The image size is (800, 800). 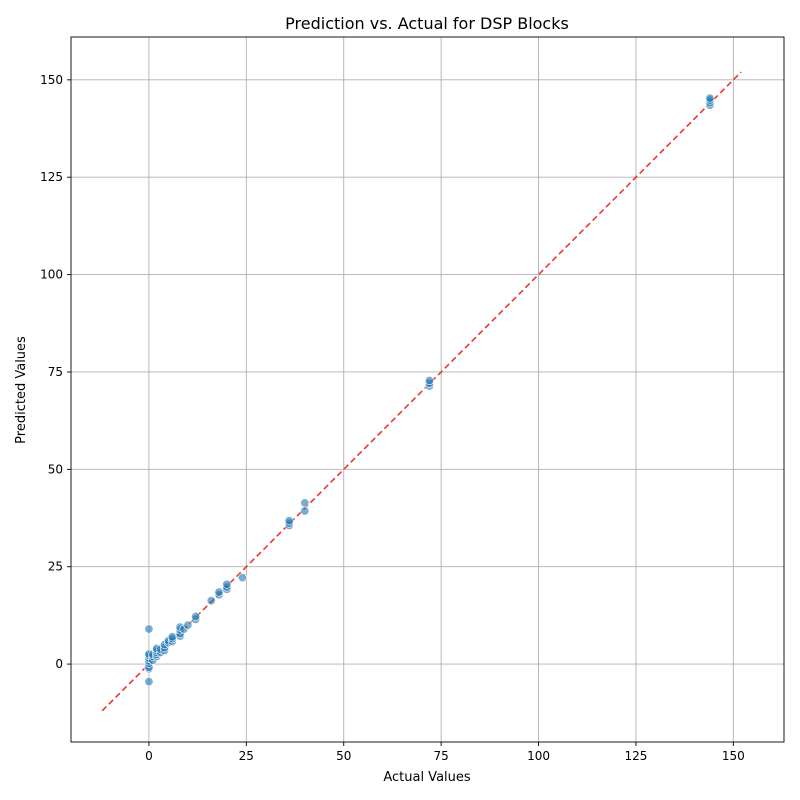 What do you see at coordinates (427, 23) in the screenshot?
I see `chart-title: Prediction vs. Actual for DSP Blocks` at bounding box center [427, 23].